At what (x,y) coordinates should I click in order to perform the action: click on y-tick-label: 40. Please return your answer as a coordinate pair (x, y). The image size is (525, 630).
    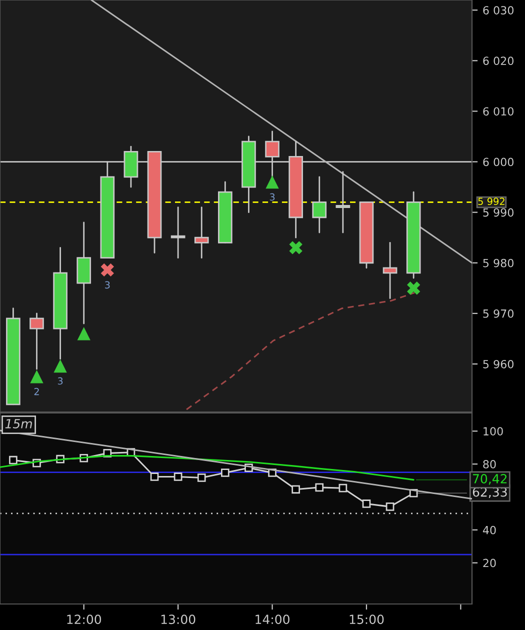
    Looking at the image, I should click on (489, 530).